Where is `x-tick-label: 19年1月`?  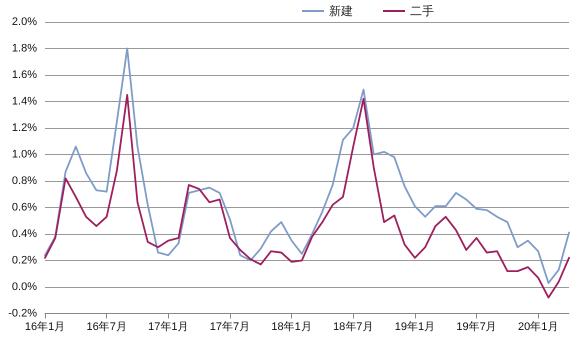 x-tick-label: 19年1月 is located at coordinates (415, 327).